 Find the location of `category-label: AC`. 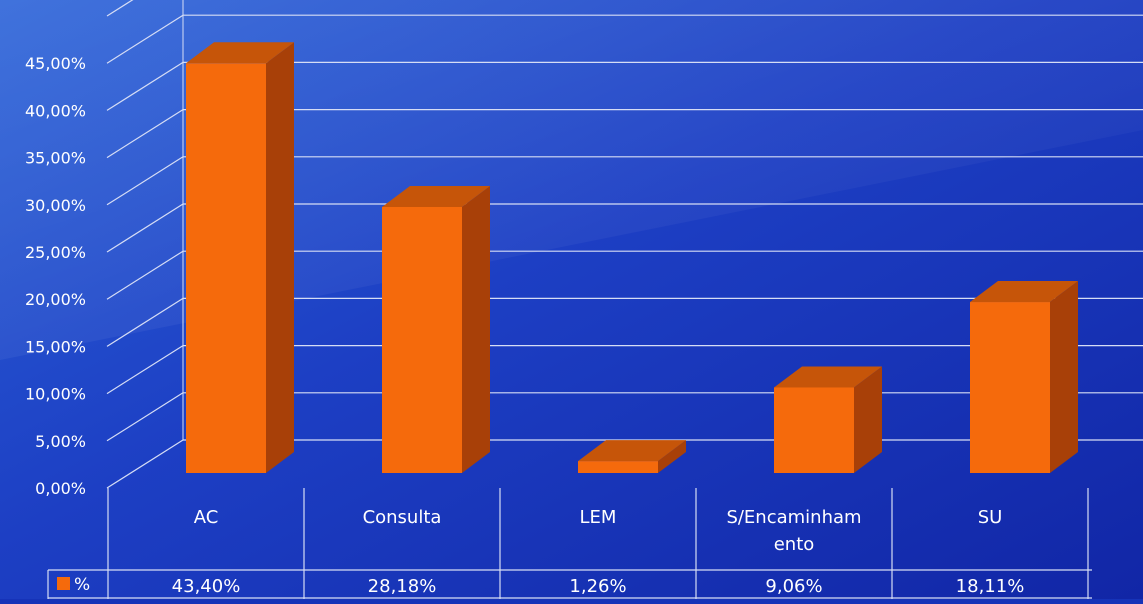

category-label: AC is located at coordinates (206, 517).